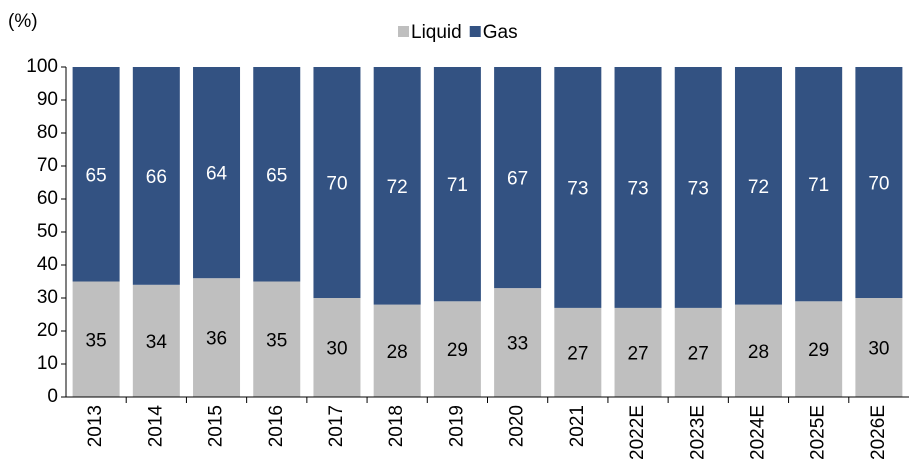  I want to click on y-tick-label: 80, so click(47, 132).